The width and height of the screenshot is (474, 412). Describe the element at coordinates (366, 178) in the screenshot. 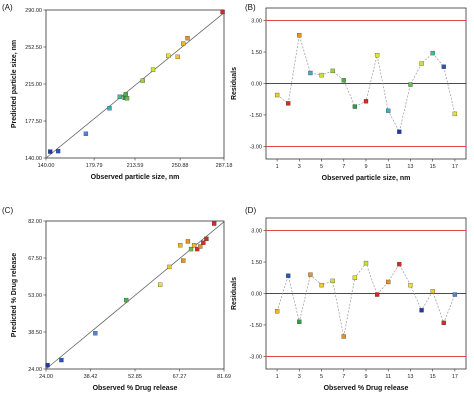

I see `panel-b-x-axis-label: Observed particle size, nm` at that location.